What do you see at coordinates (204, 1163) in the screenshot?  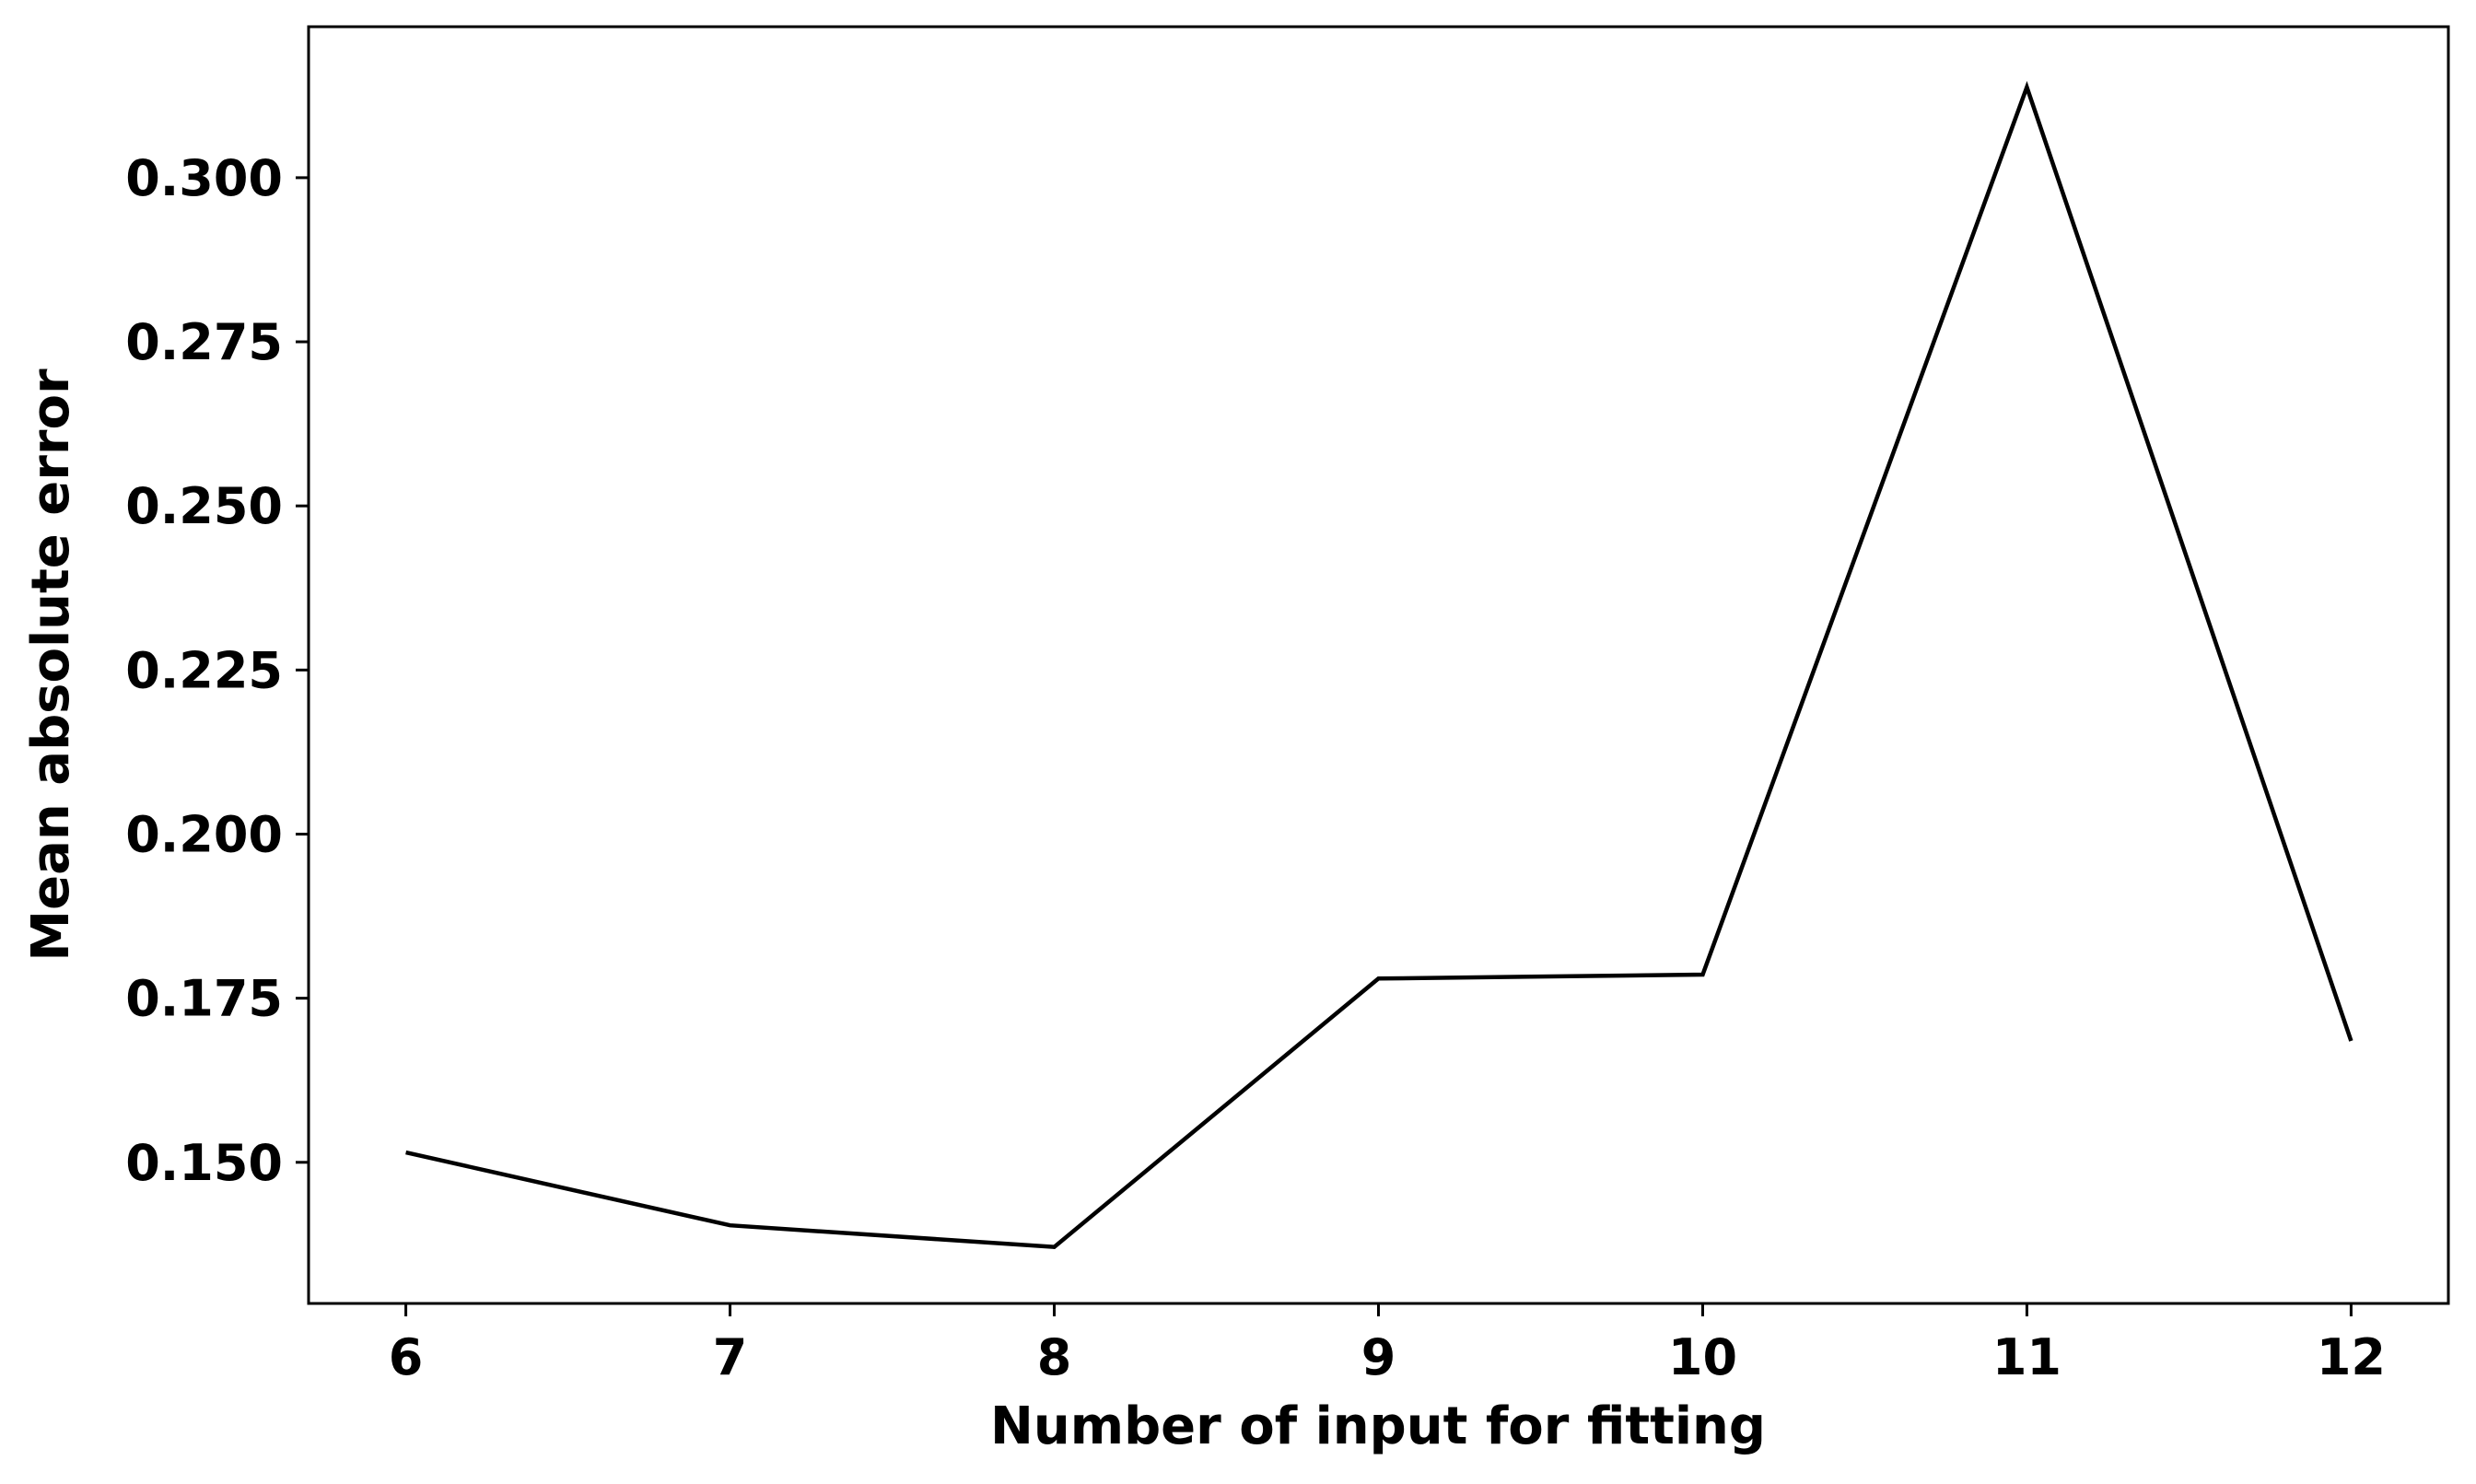 I see `y-tick-label: 0.150` at bounding box center [204, 1163].